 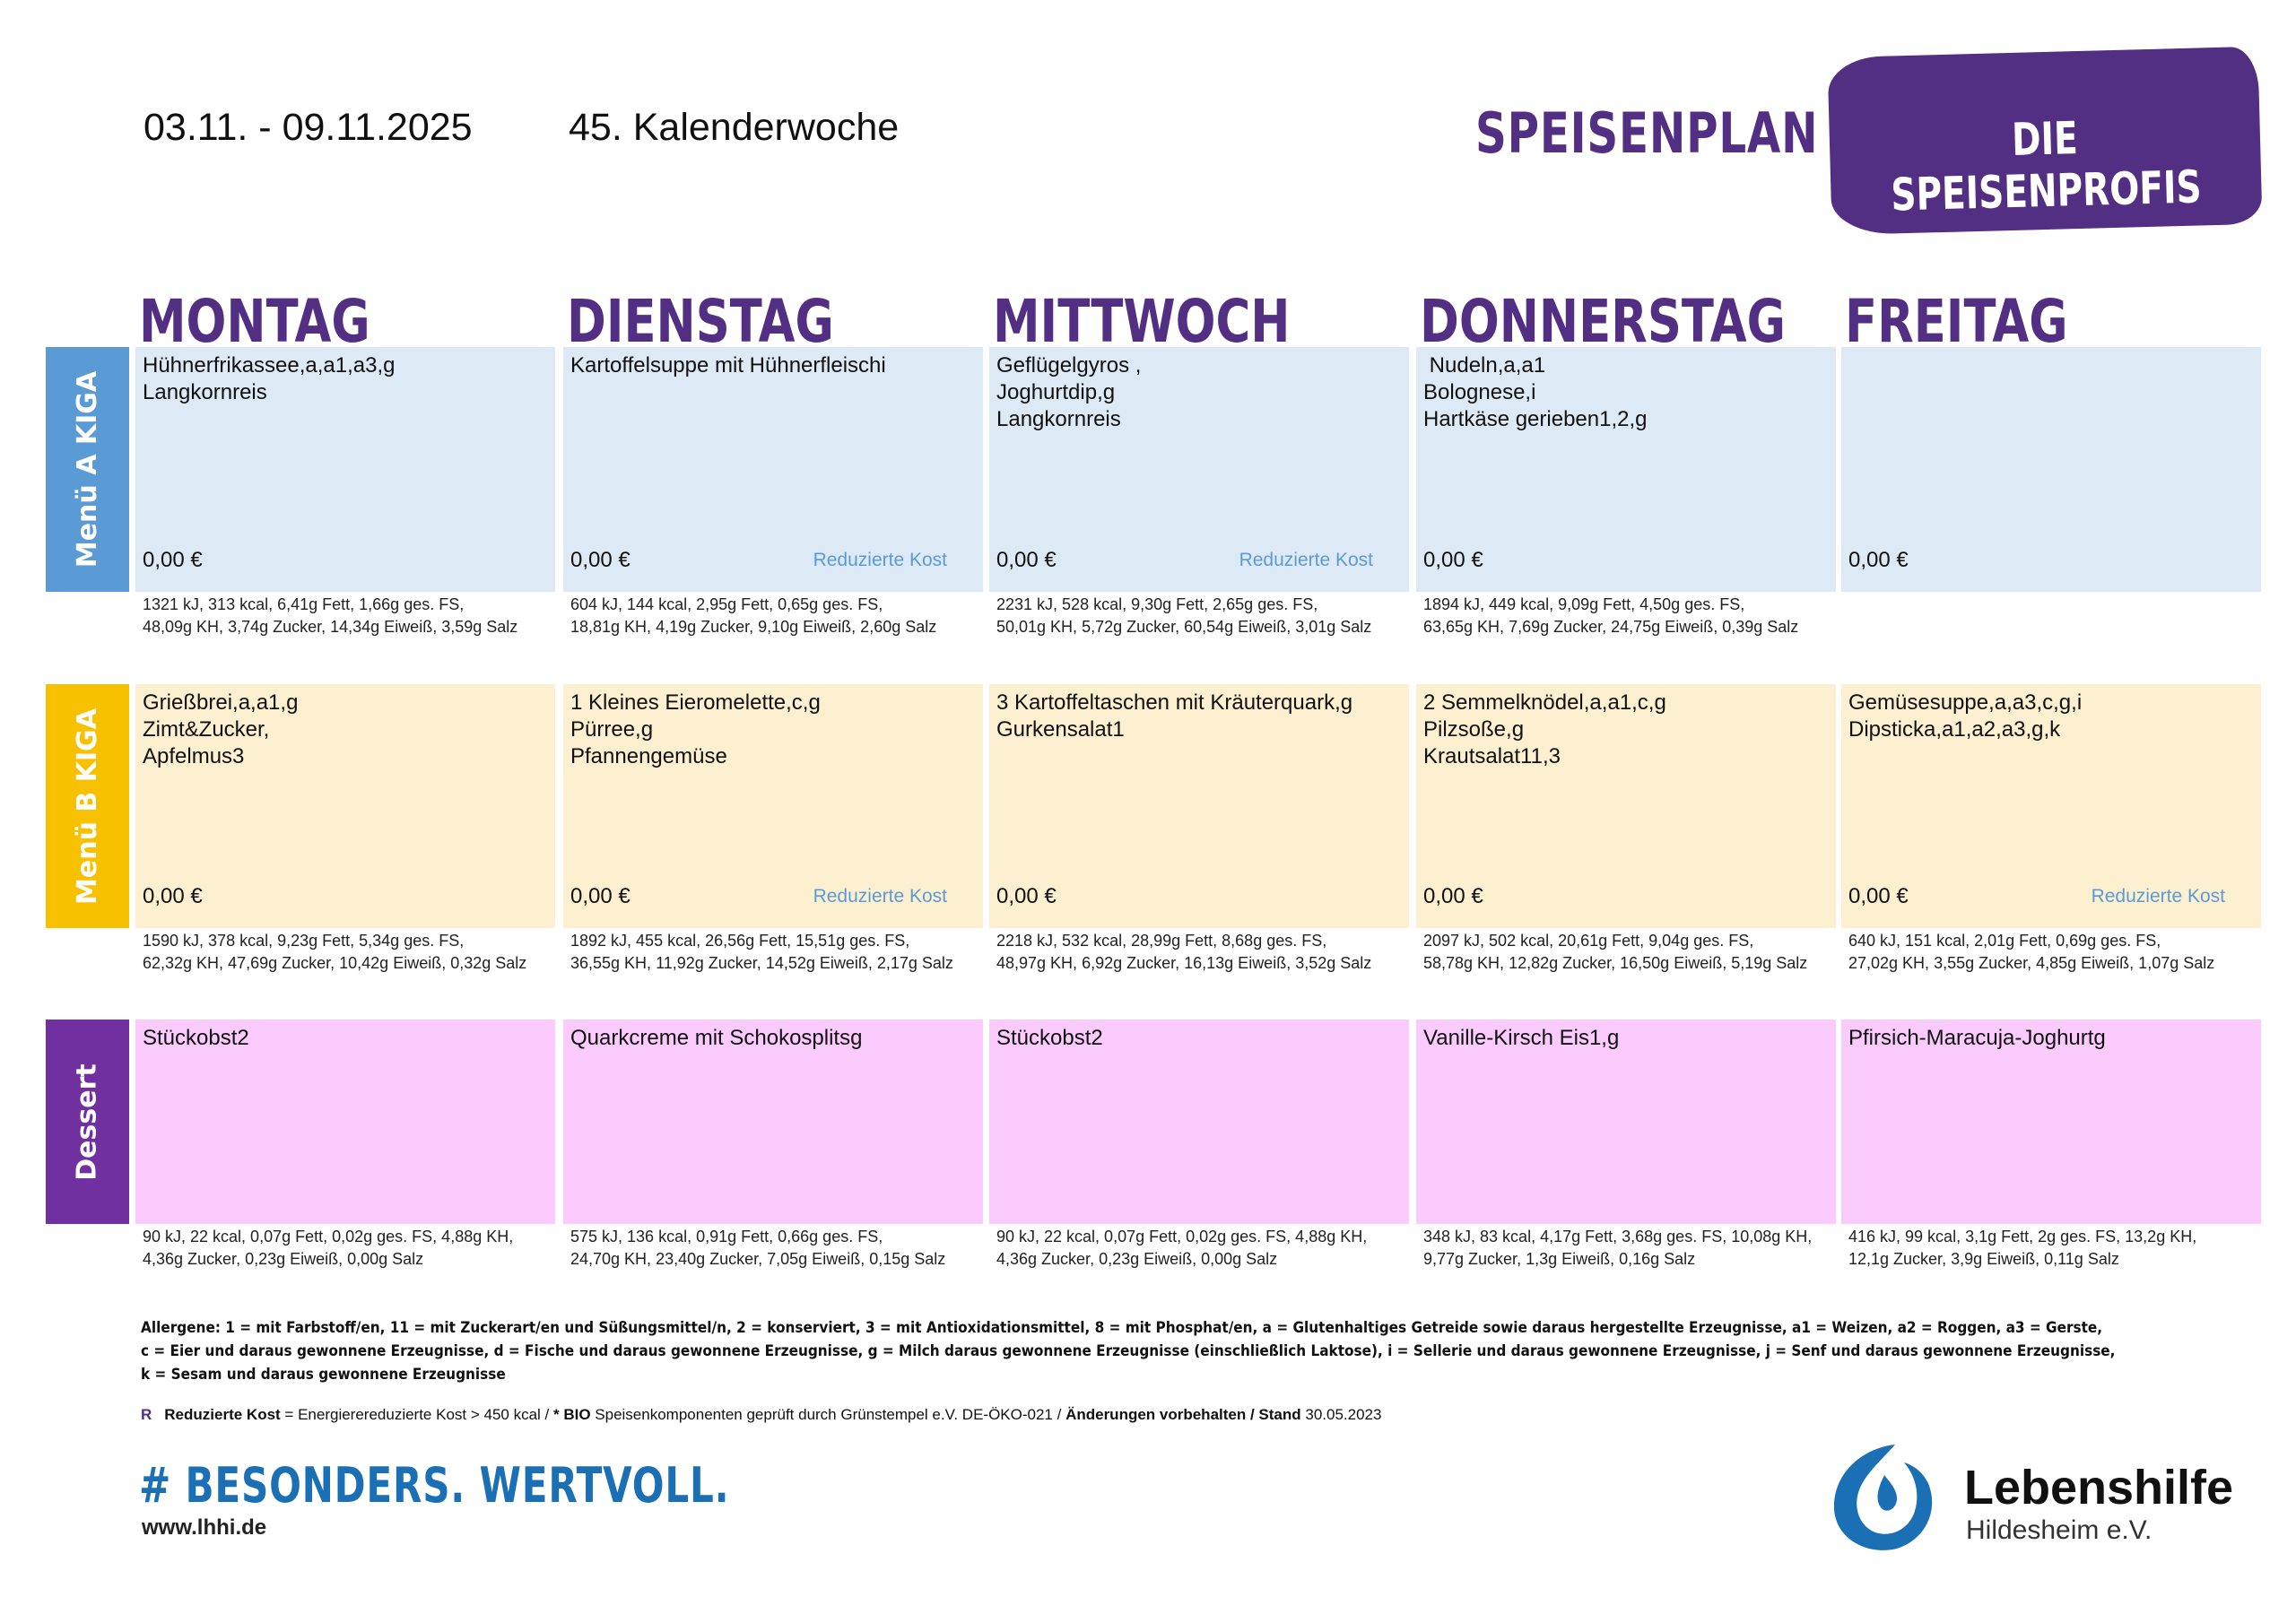 I want to click on dish-line: Dipsticka,a1,a2,a3,g,k, so click(x=1954, y=729).